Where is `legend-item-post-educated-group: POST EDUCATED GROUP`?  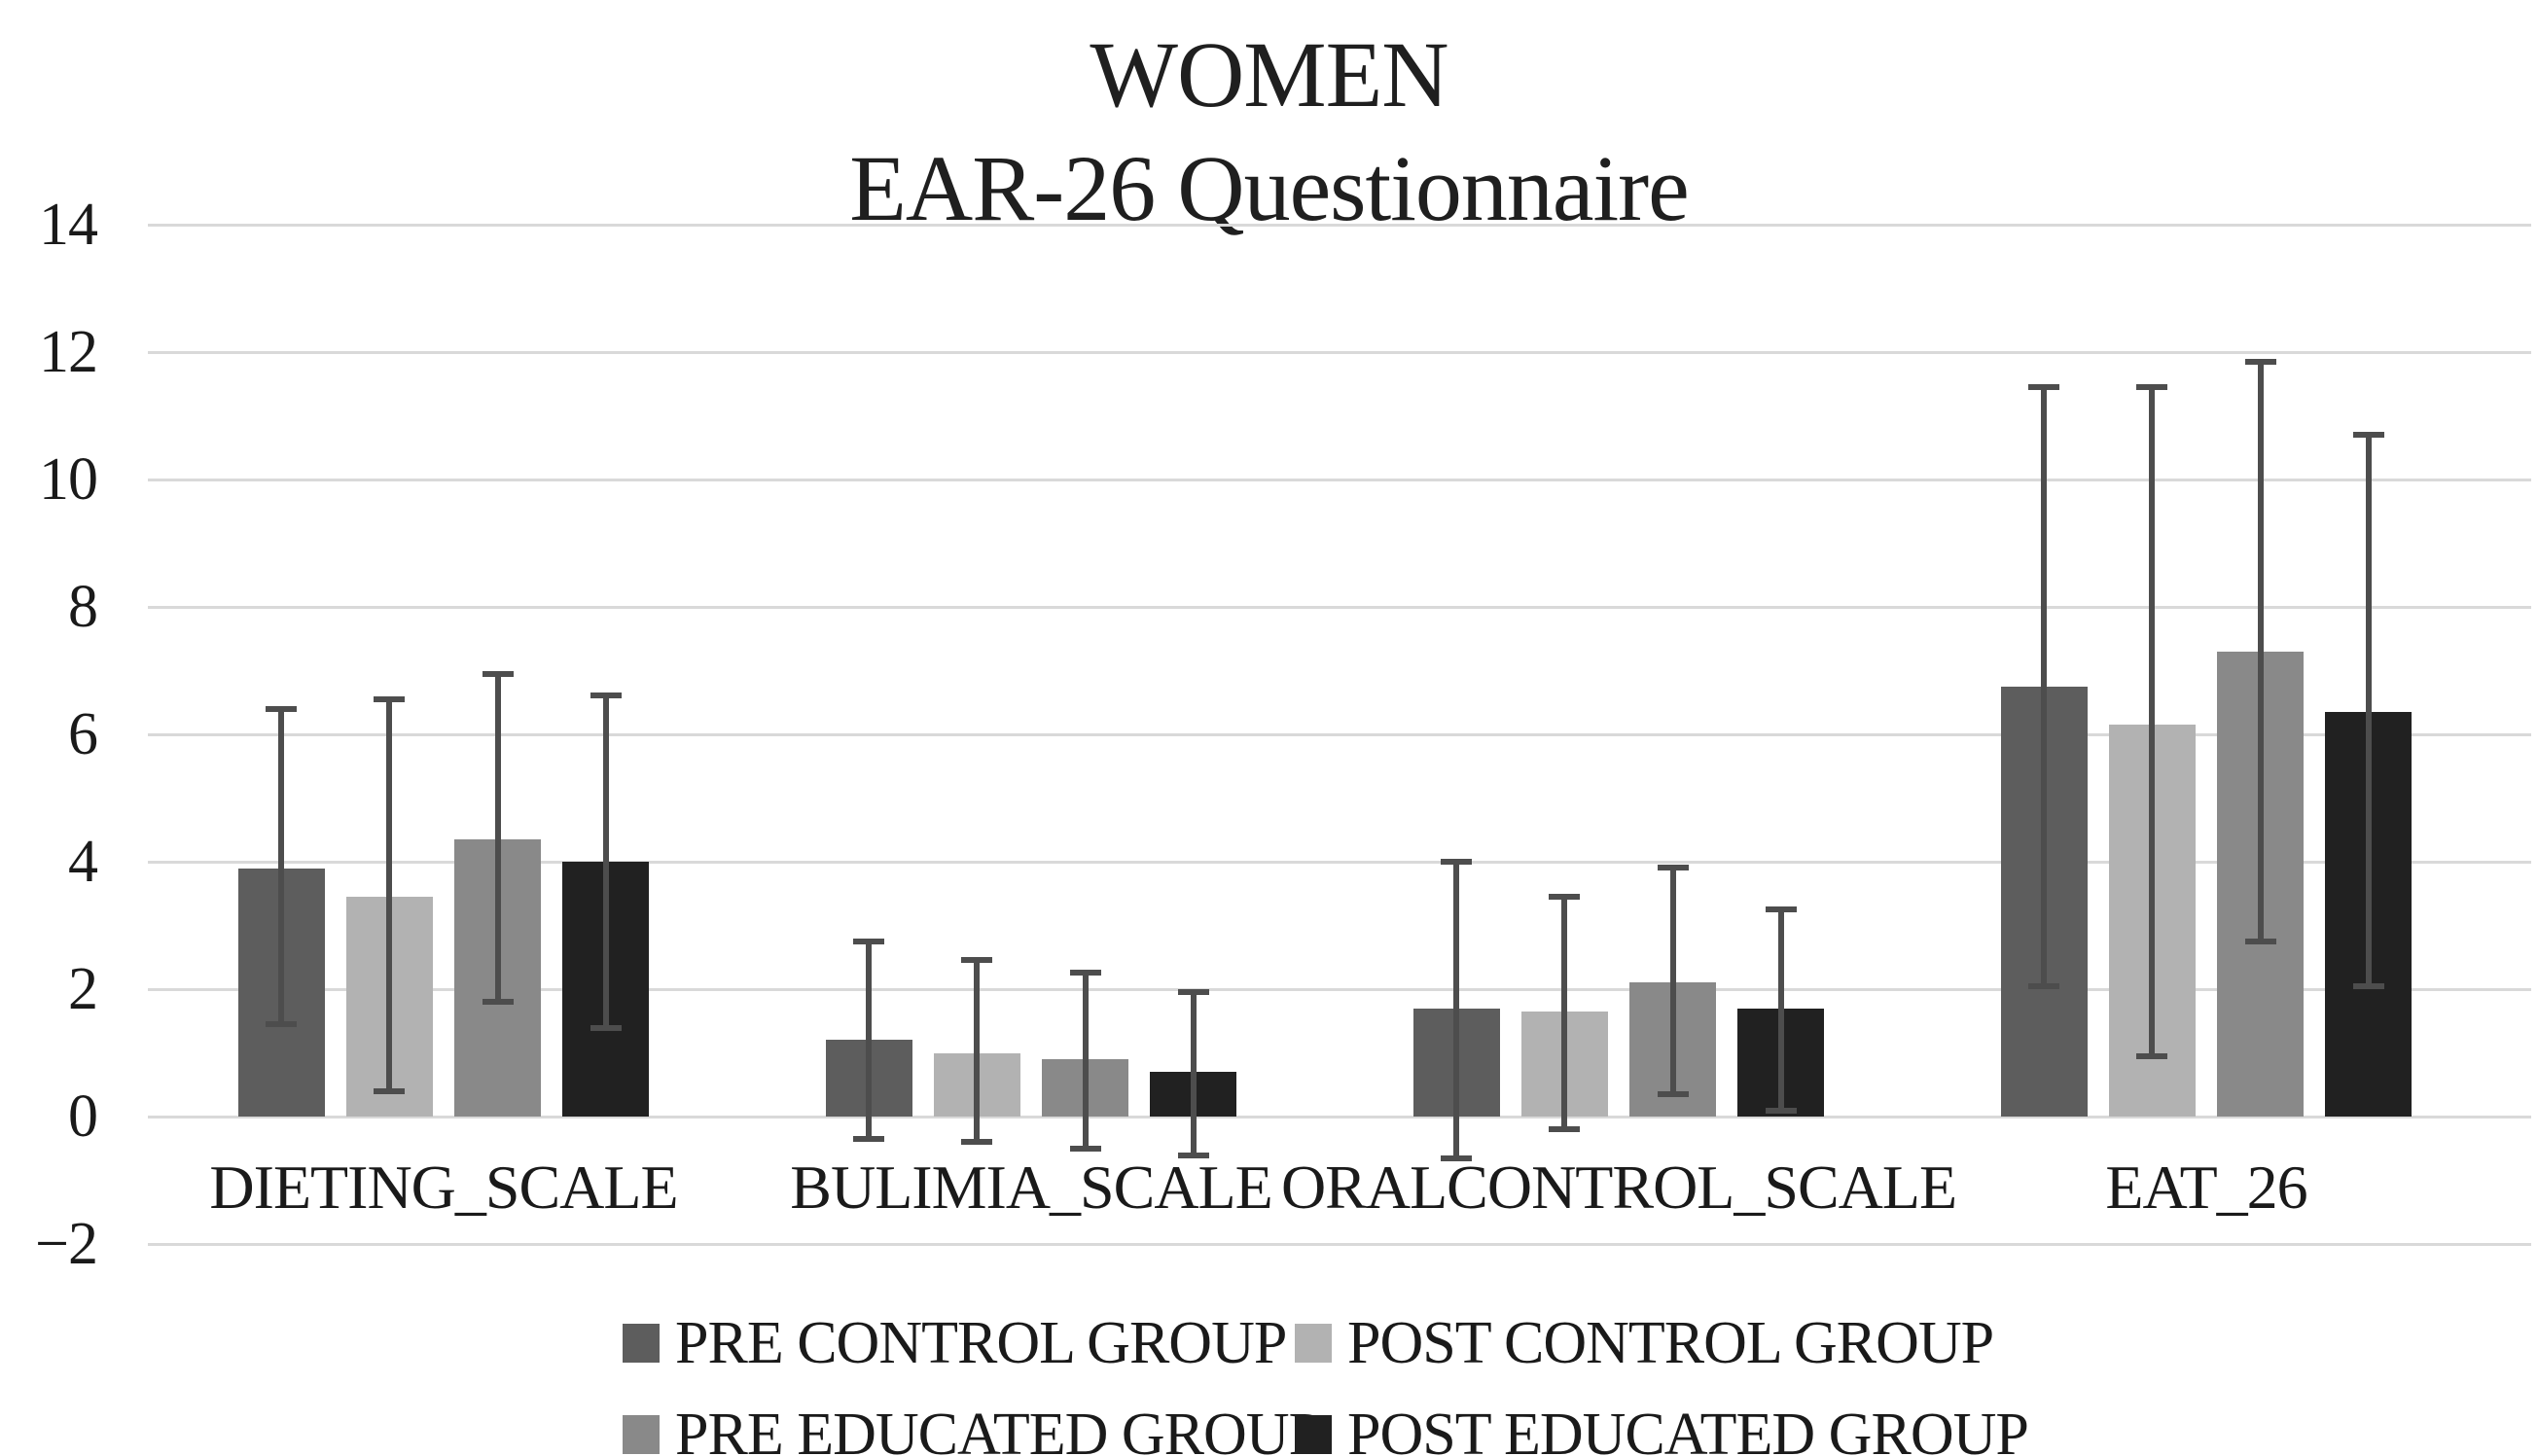
legend-item-post-educated-group: POST EDUCATED GROUP is located at coordinates (1662, 1429).